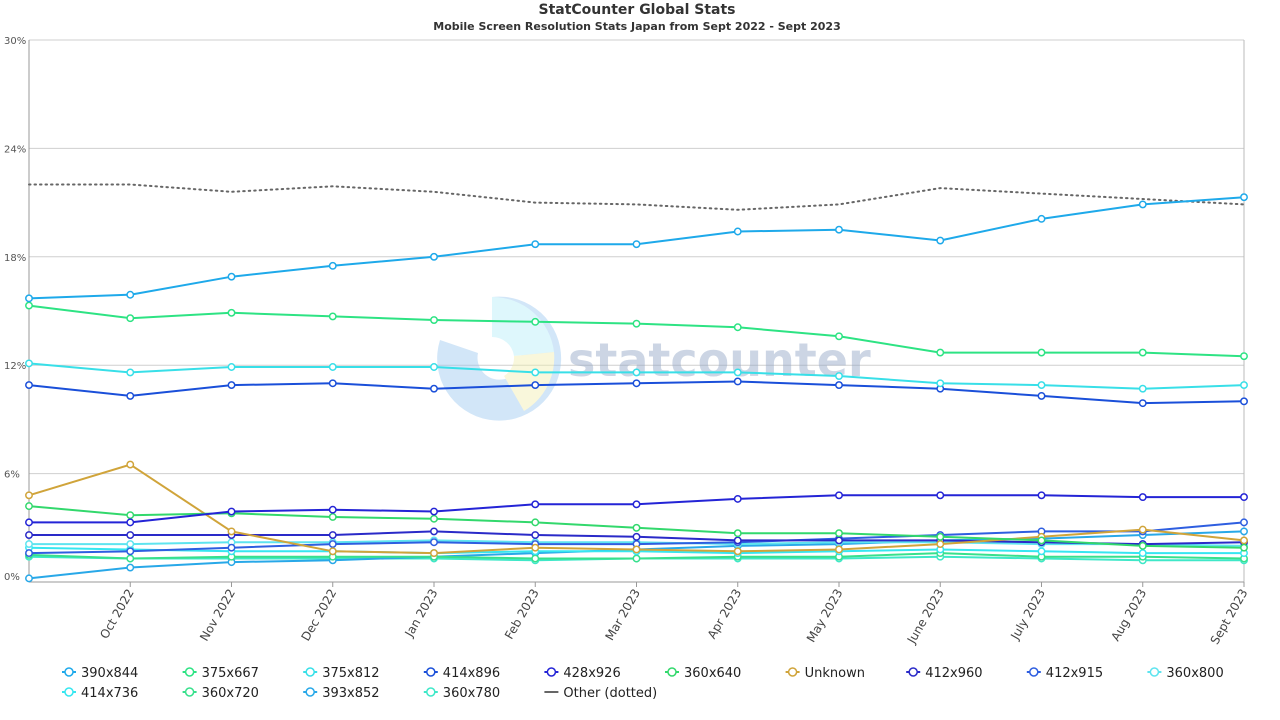 The image size is (1280, 720). Describe the element at coordinates (1185, 673) in the screenshot. I see `legend-item: 360x800` at that location.